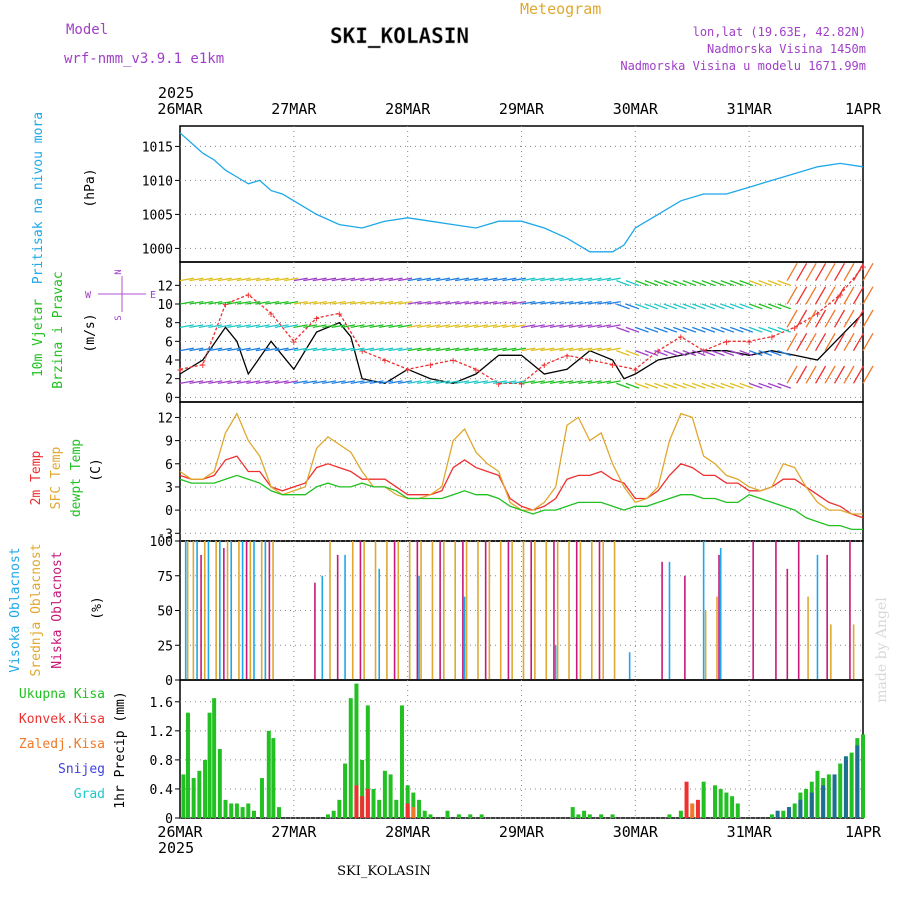 The width and height of the screenshot is (900, 900). Describe the element at coordinates (408, 832) in the screenshot. I see `date-tick-bottom-28MAR: 28MAR` at that location.